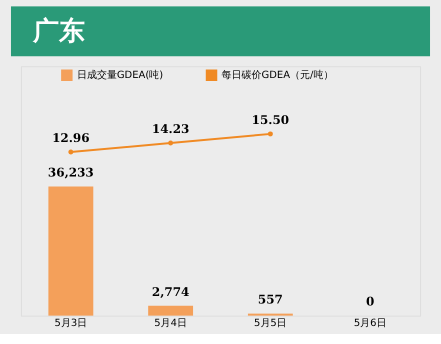 The image size is (441, 344). I want to click on data-label: 2,774, so click(171, 291).